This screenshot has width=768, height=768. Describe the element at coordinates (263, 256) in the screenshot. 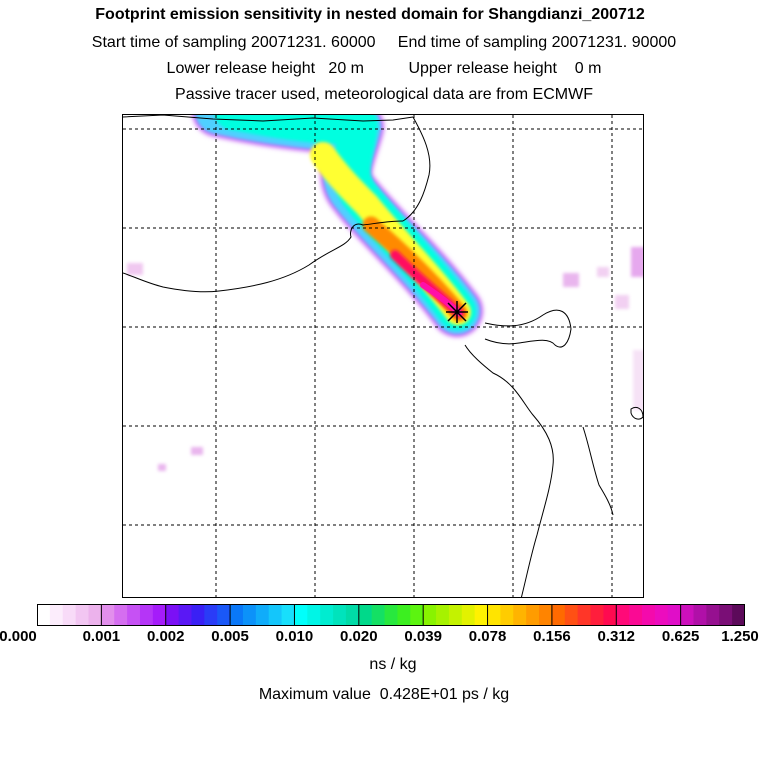

I see `coast-bohai` at that location.